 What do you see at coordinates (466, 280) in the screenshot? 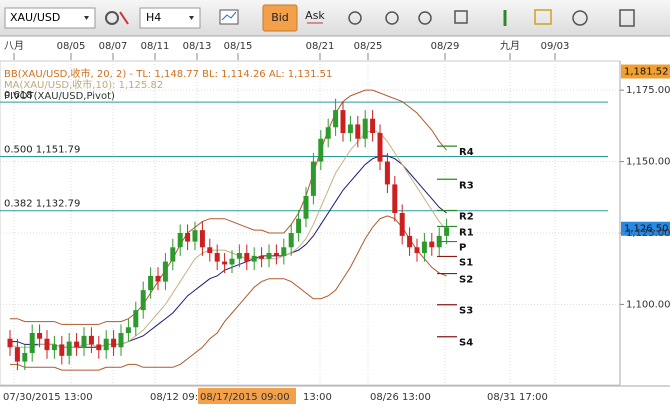
I see `pivot-label: S2` at bounding box center [466, 280].